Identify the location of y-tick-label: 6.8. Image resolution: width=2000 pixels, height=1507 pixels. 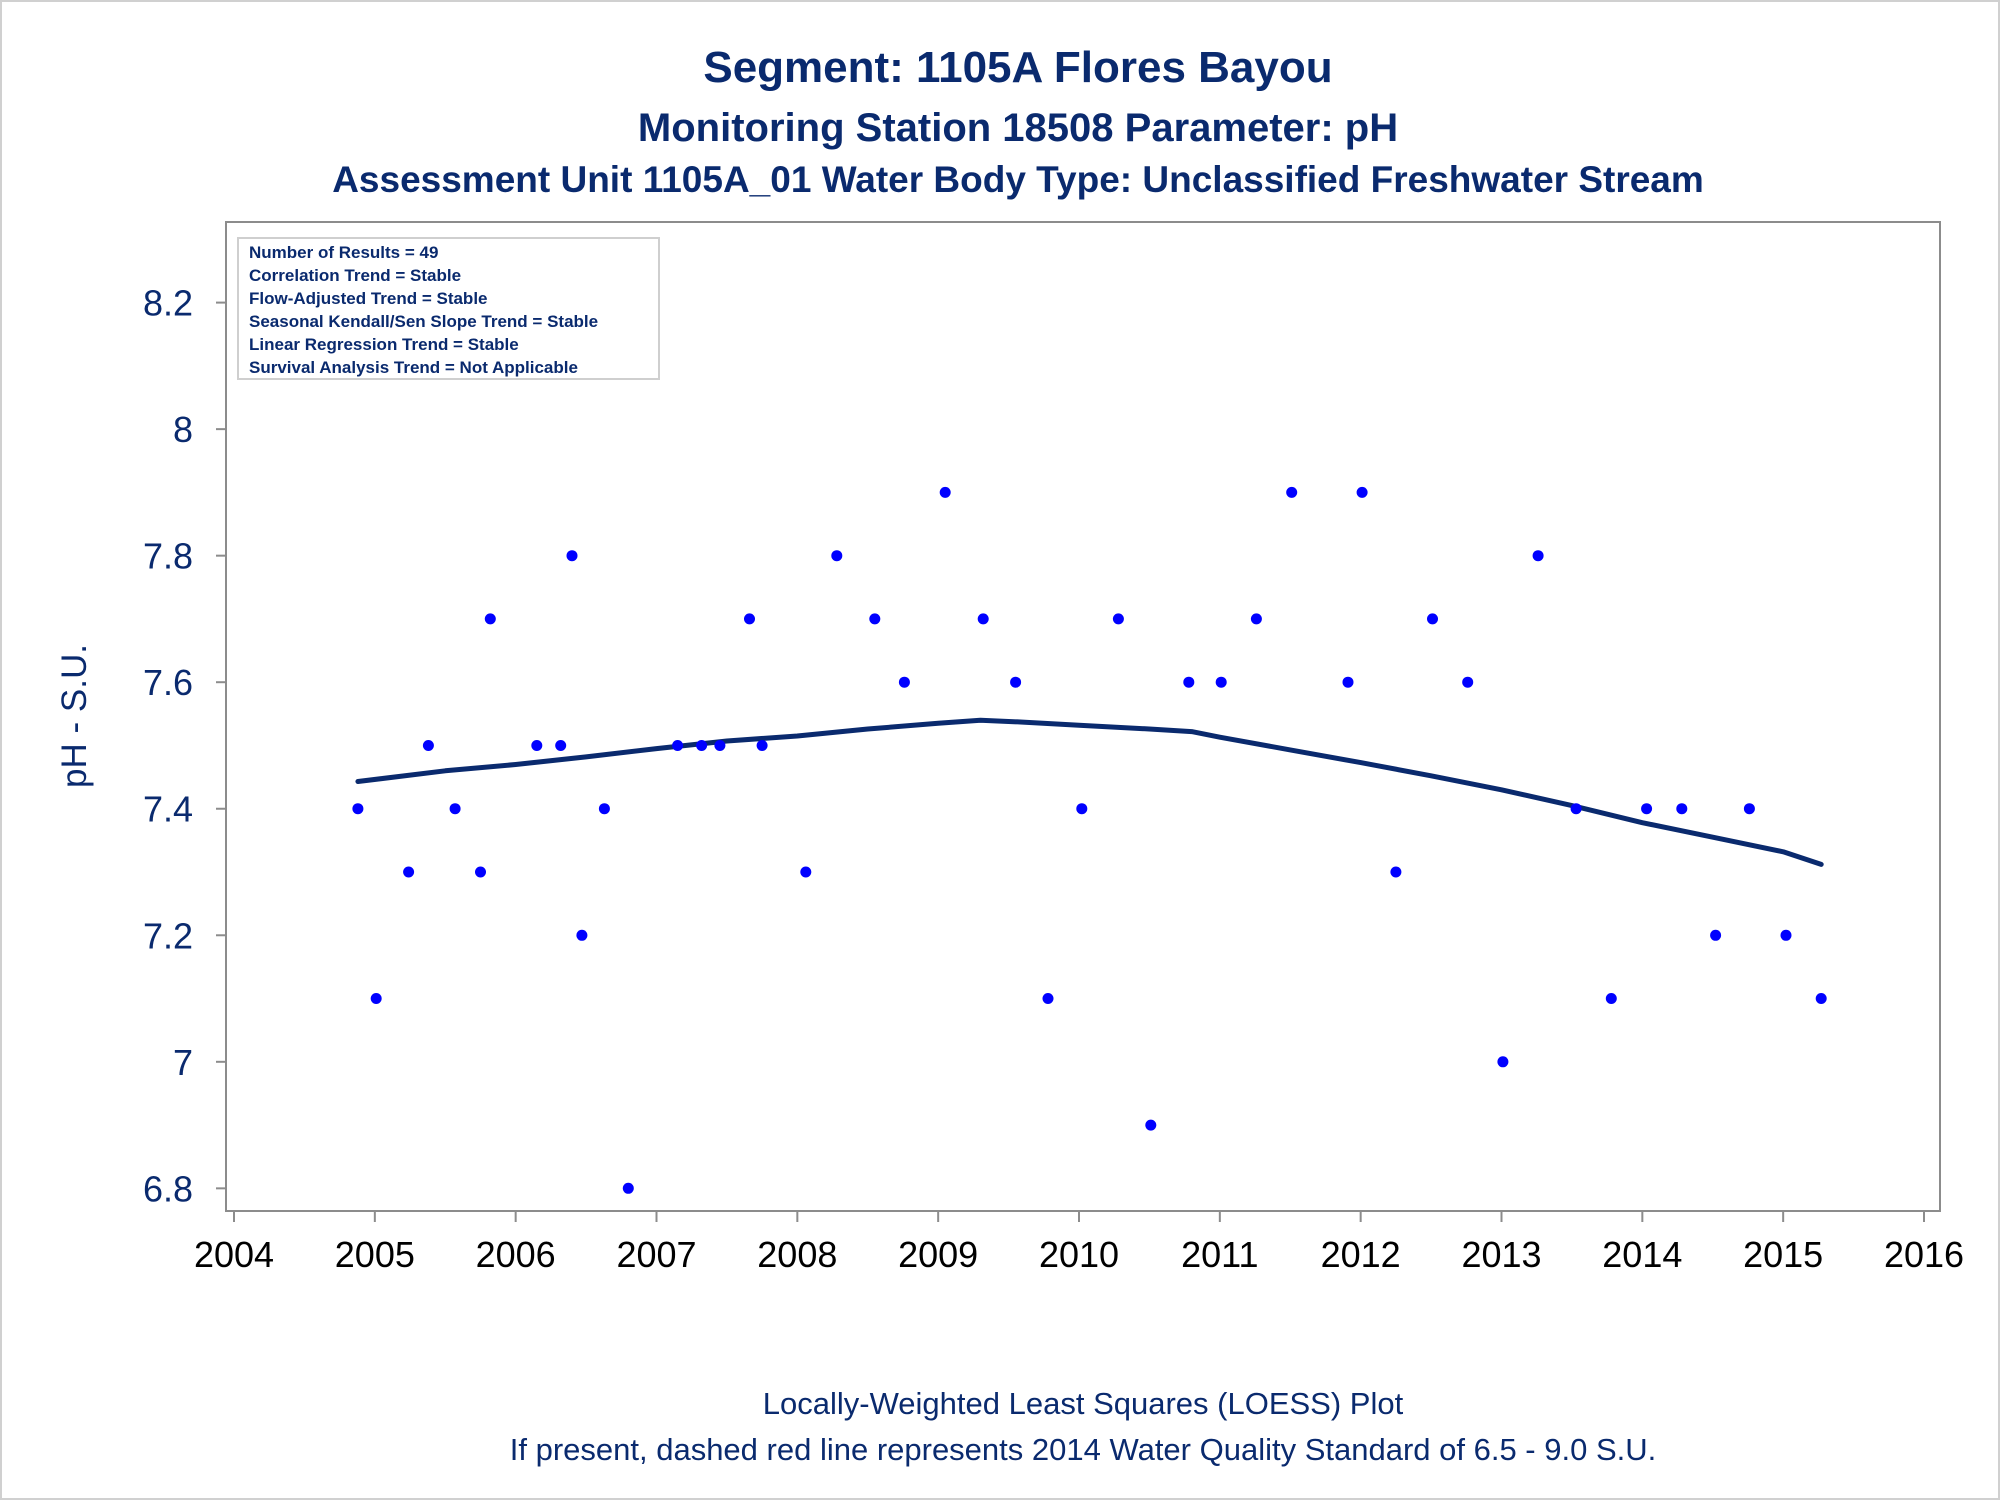
(168, 1188).